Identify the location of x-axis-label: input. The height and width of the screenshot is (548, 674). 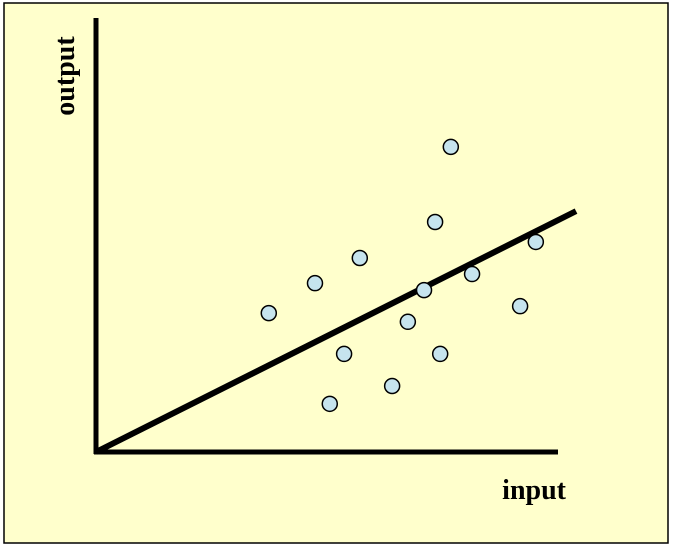
(534, 490).